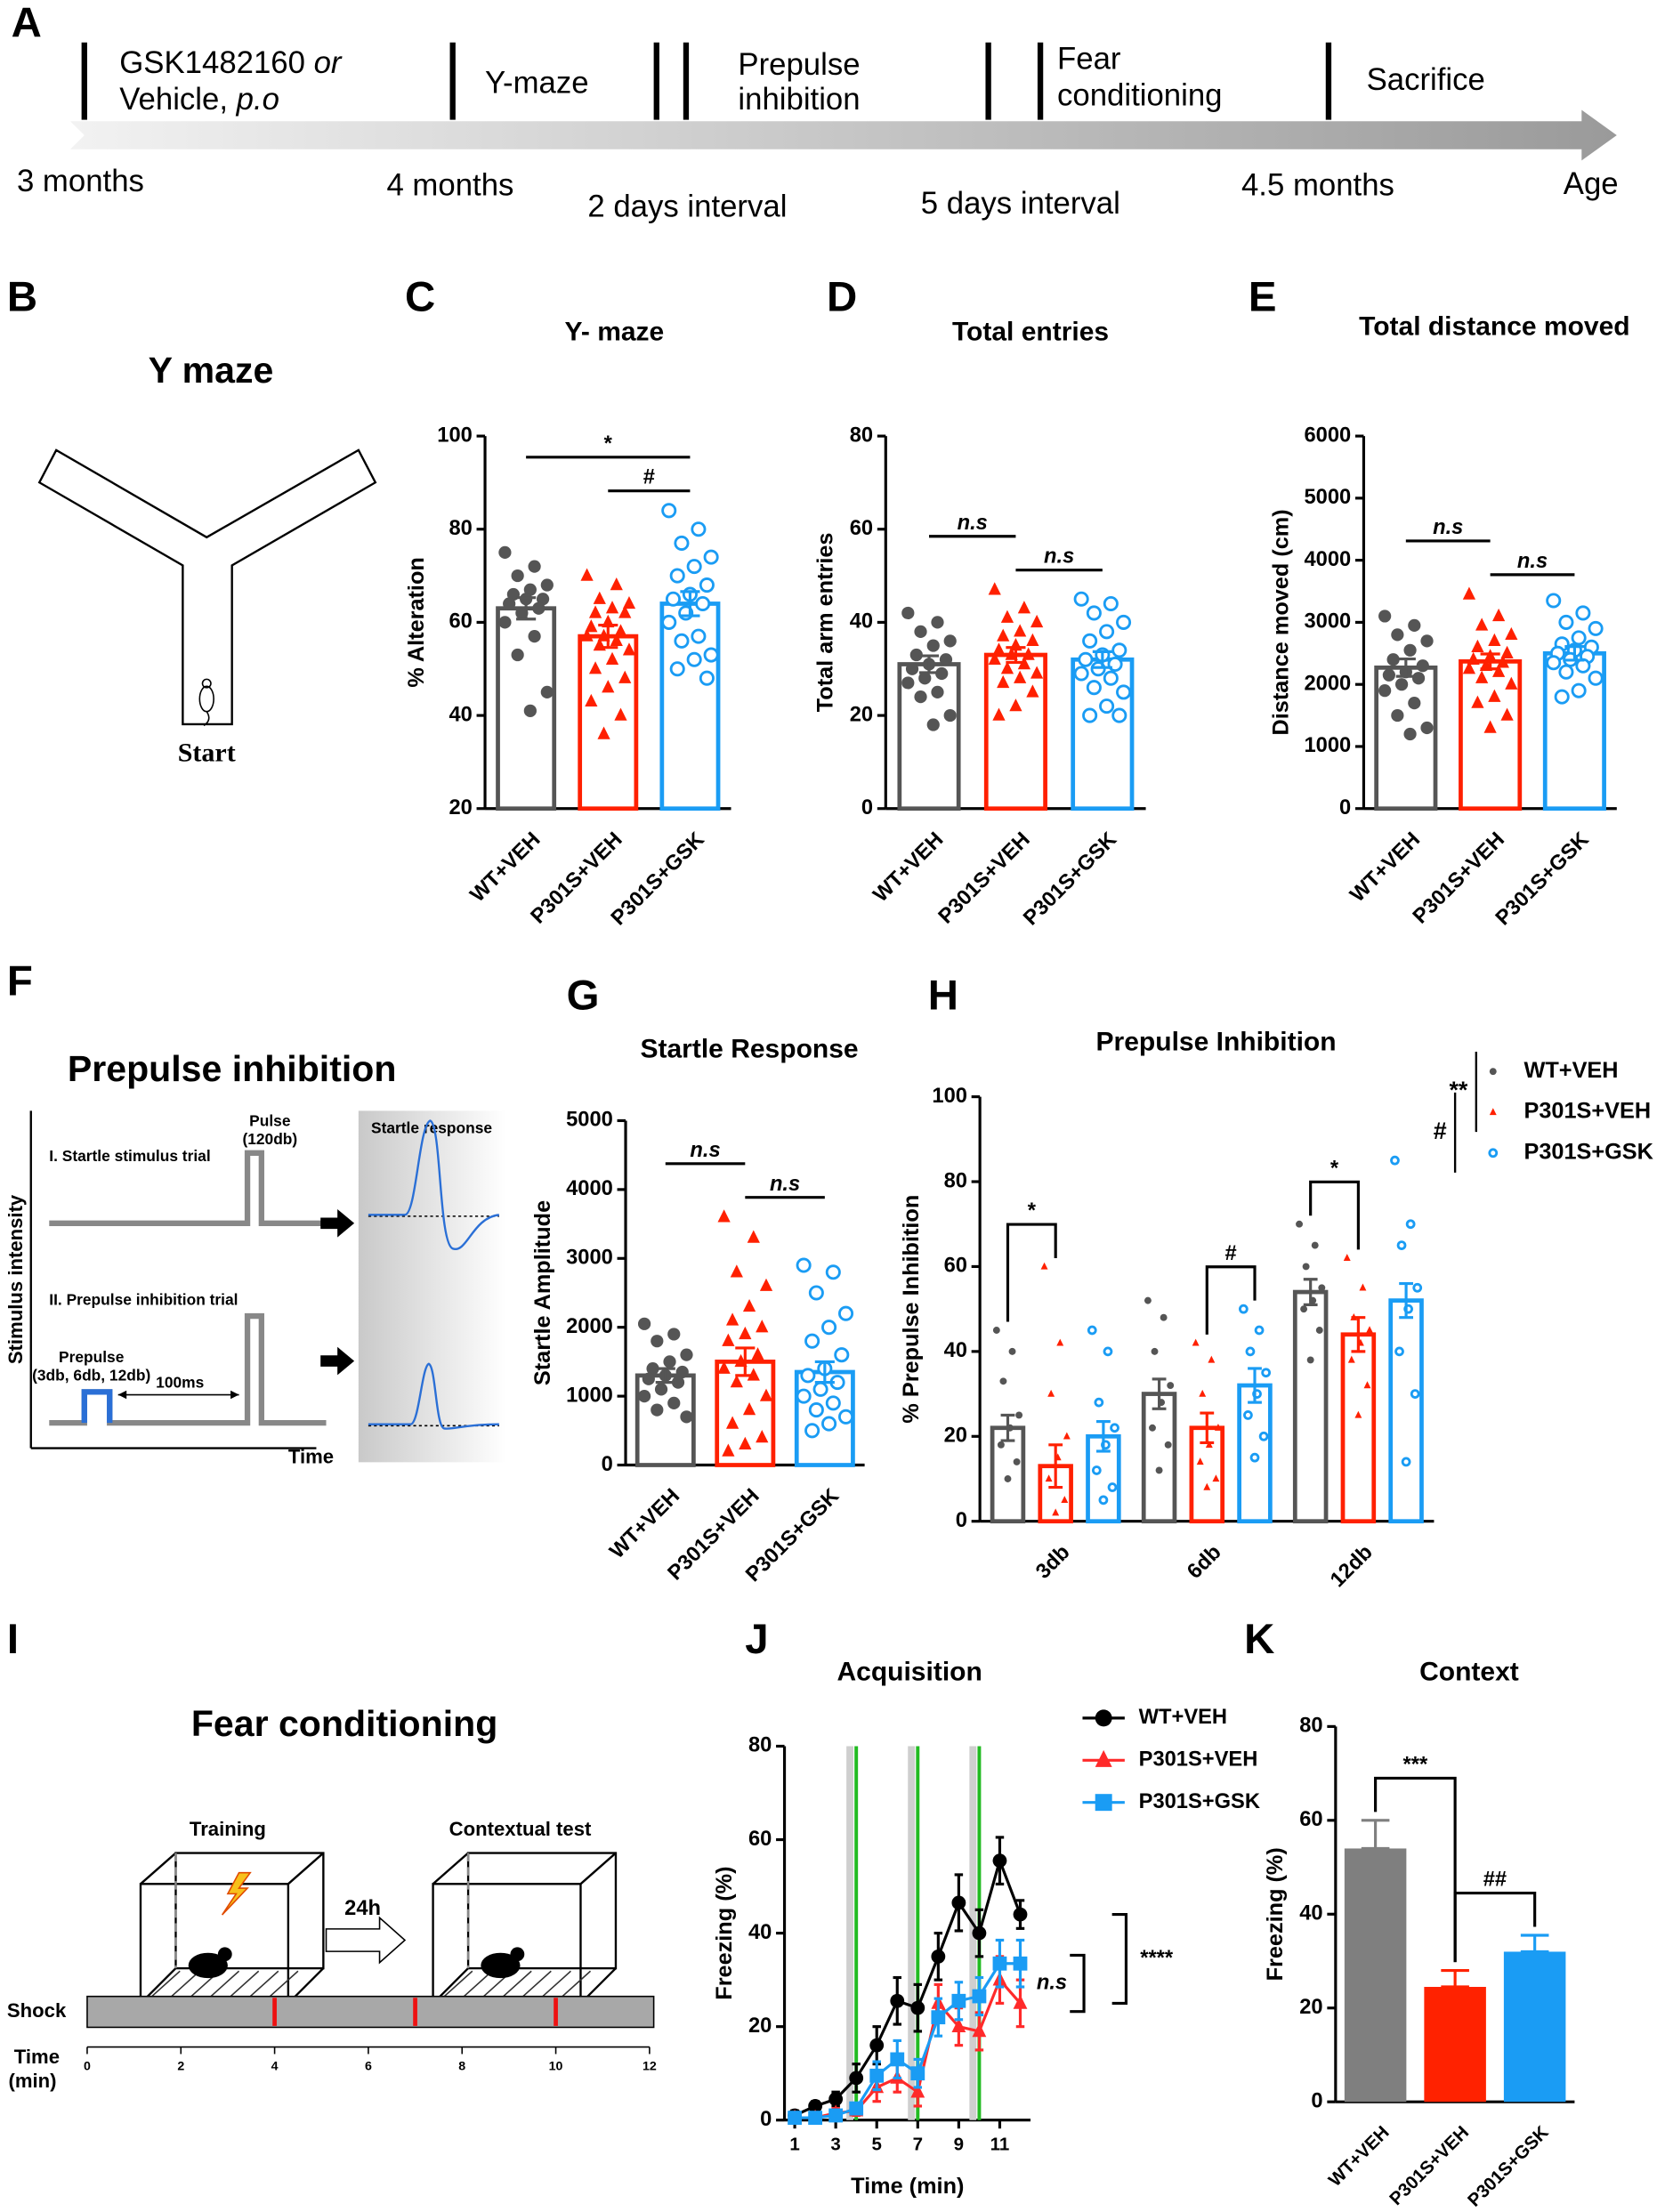 The image size is (1673, 2212). I want to click on startle-wave, so click(433, 1396).